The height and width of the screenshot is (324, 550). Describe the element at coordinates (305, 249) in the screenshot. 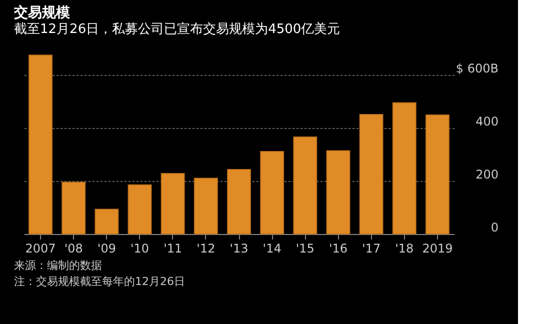

I see `x-tick-label: '15` at that location.